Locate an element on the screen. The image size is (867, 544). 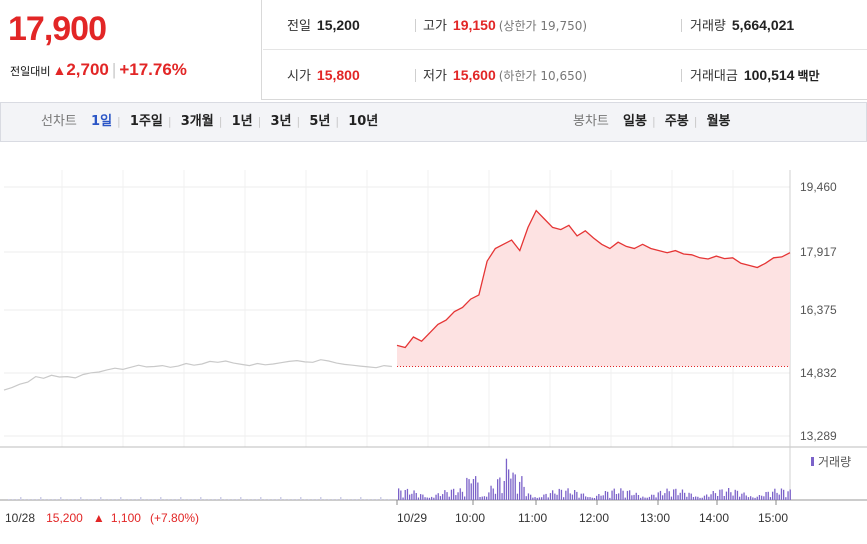
period-1w: 1주일 is located at coordinates (146, 121).